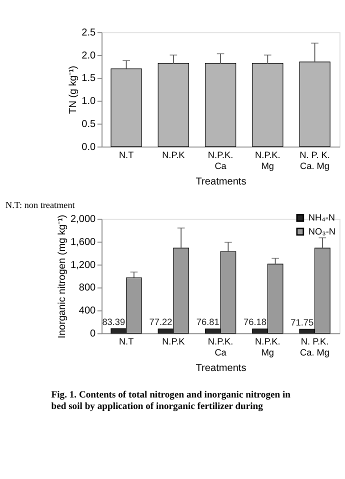 The height and width of the screenshot is (479, 345). What do you see at coordinates (322, 231) in the screenshot?
I see `legend-label: NO₃-N` at bounding box center [322, 231].